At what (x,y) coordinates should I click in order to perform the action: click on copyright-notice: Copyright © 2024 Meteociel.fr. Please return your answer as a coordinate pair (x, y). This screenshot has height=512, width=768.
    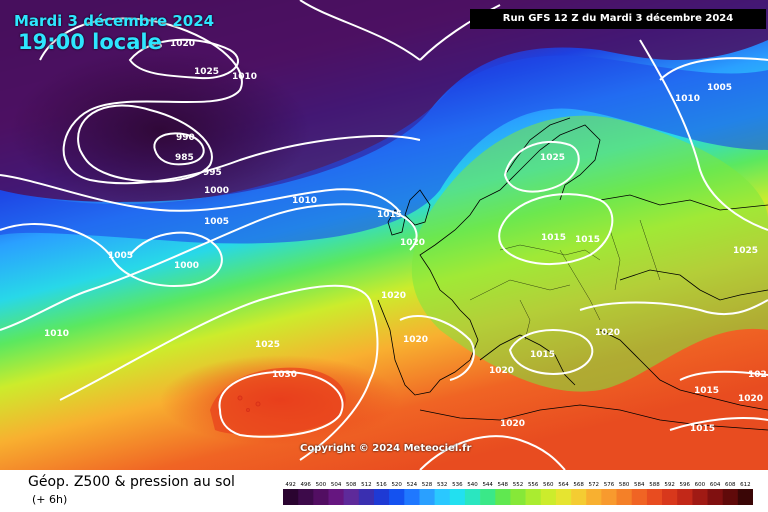
    Looking at the image, I should click on (386, 448).